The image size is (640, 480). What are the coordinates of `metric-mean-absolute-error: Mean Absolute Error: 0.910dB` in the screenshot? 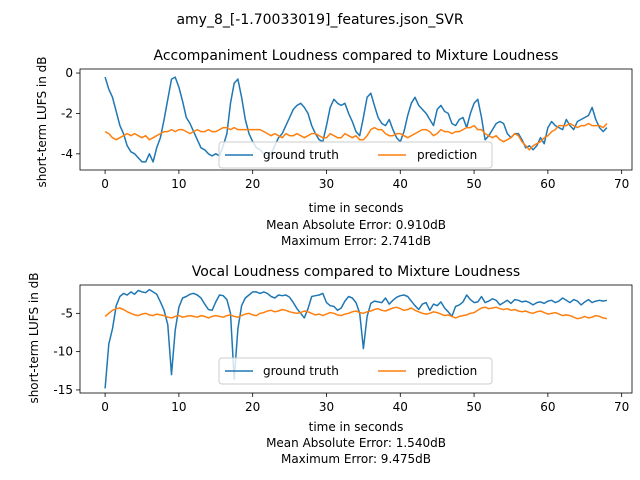 It's located at (356, 225).